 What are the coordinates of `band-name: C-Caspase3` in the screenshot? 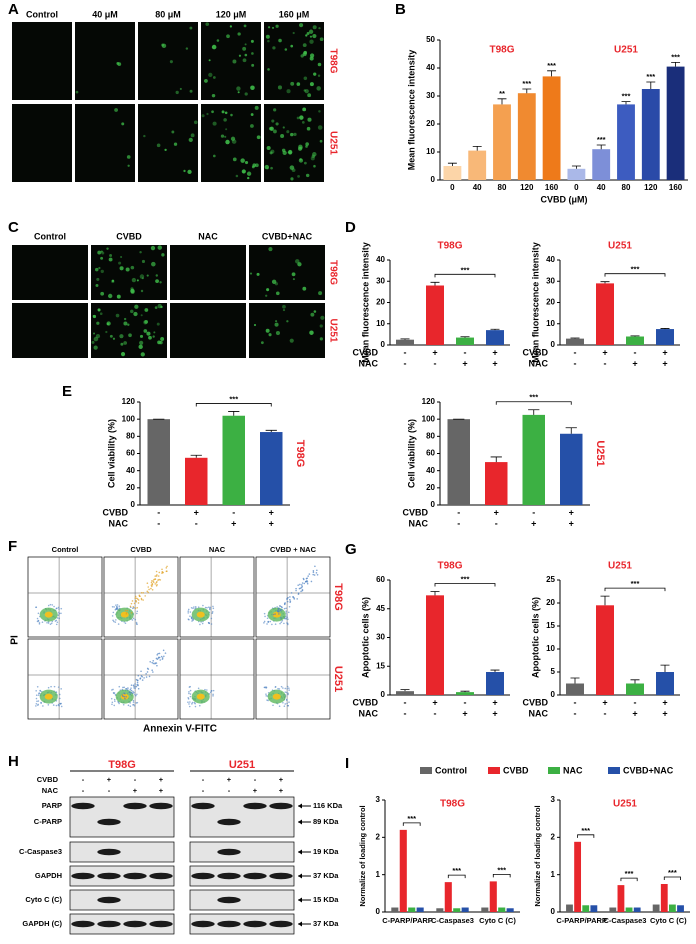 It's located at (40, 851).